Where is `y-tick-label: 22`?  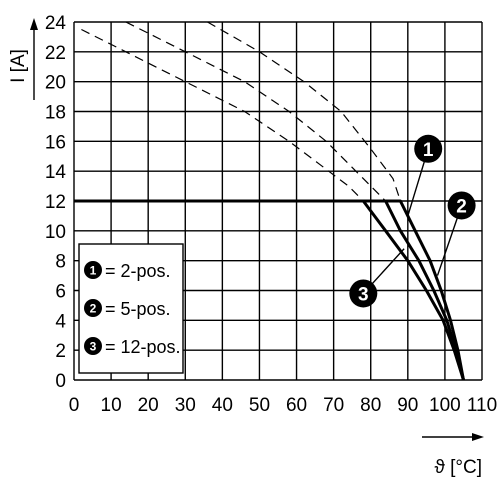 y-tick-label: 22 is located at coordinates (55, 53).